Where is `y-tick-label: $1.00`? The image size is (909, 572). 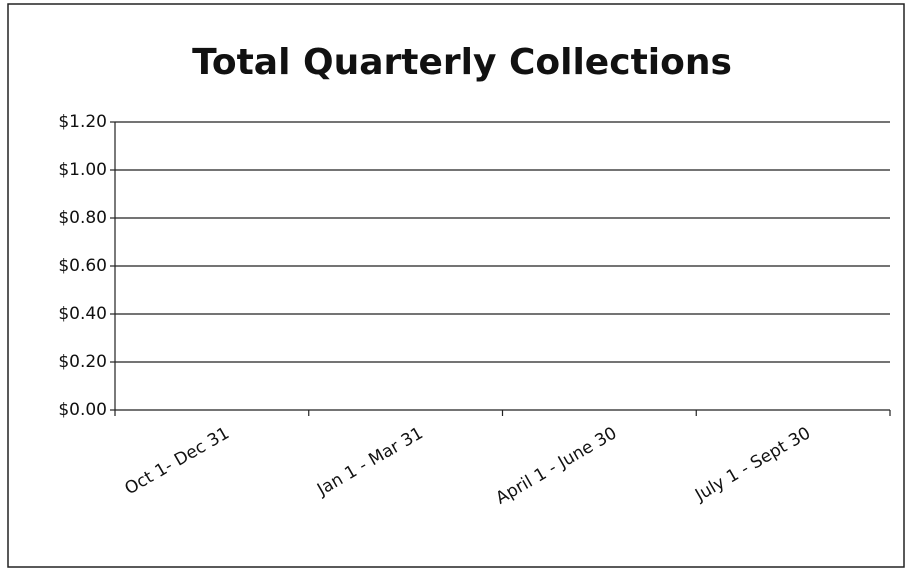 y-tick-label: $1.00 is located at coordinates (82, 170).